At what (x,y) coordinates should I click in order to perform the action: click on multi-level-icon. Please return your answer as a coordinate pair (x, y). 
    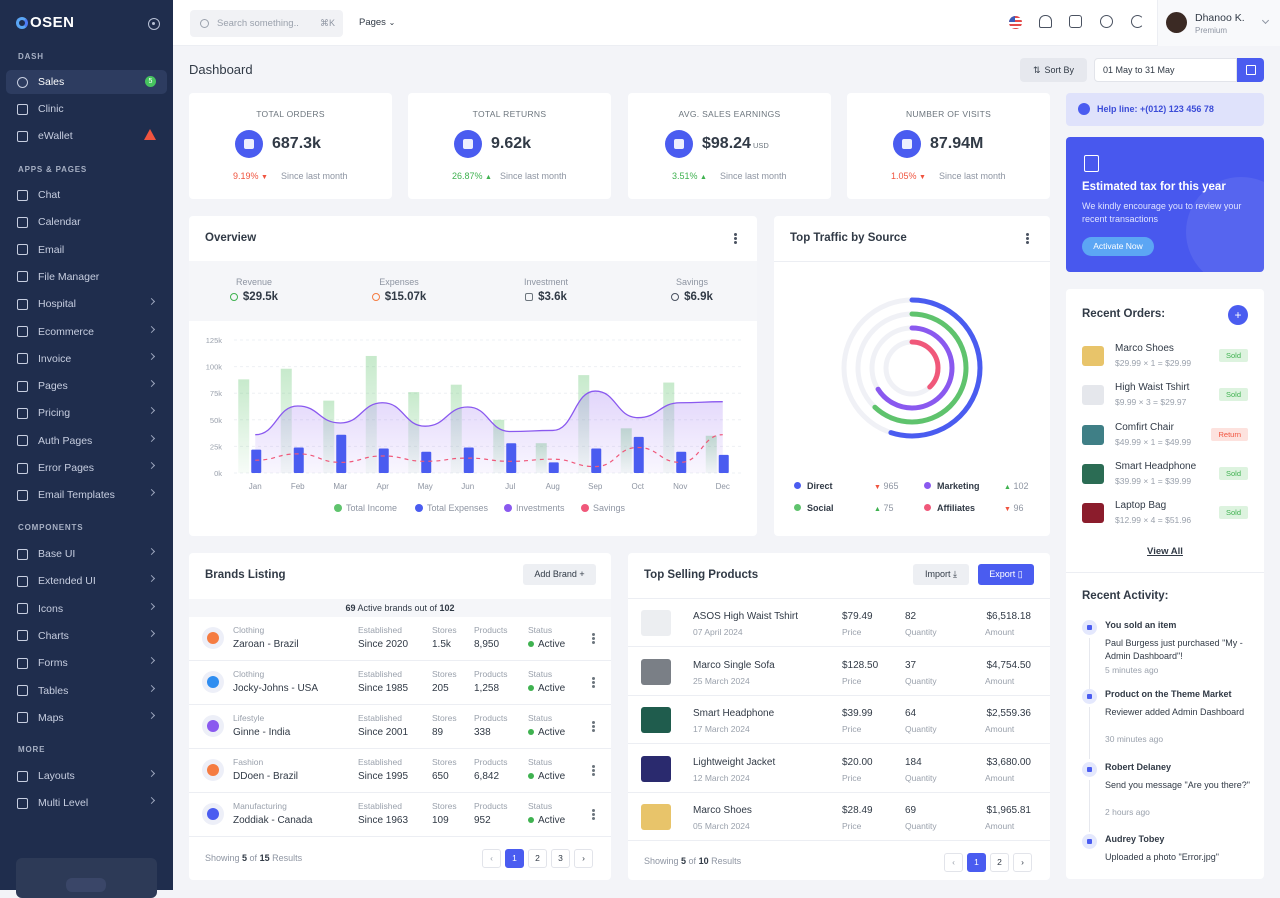
    Looking at the image, I should click on (22, 803).